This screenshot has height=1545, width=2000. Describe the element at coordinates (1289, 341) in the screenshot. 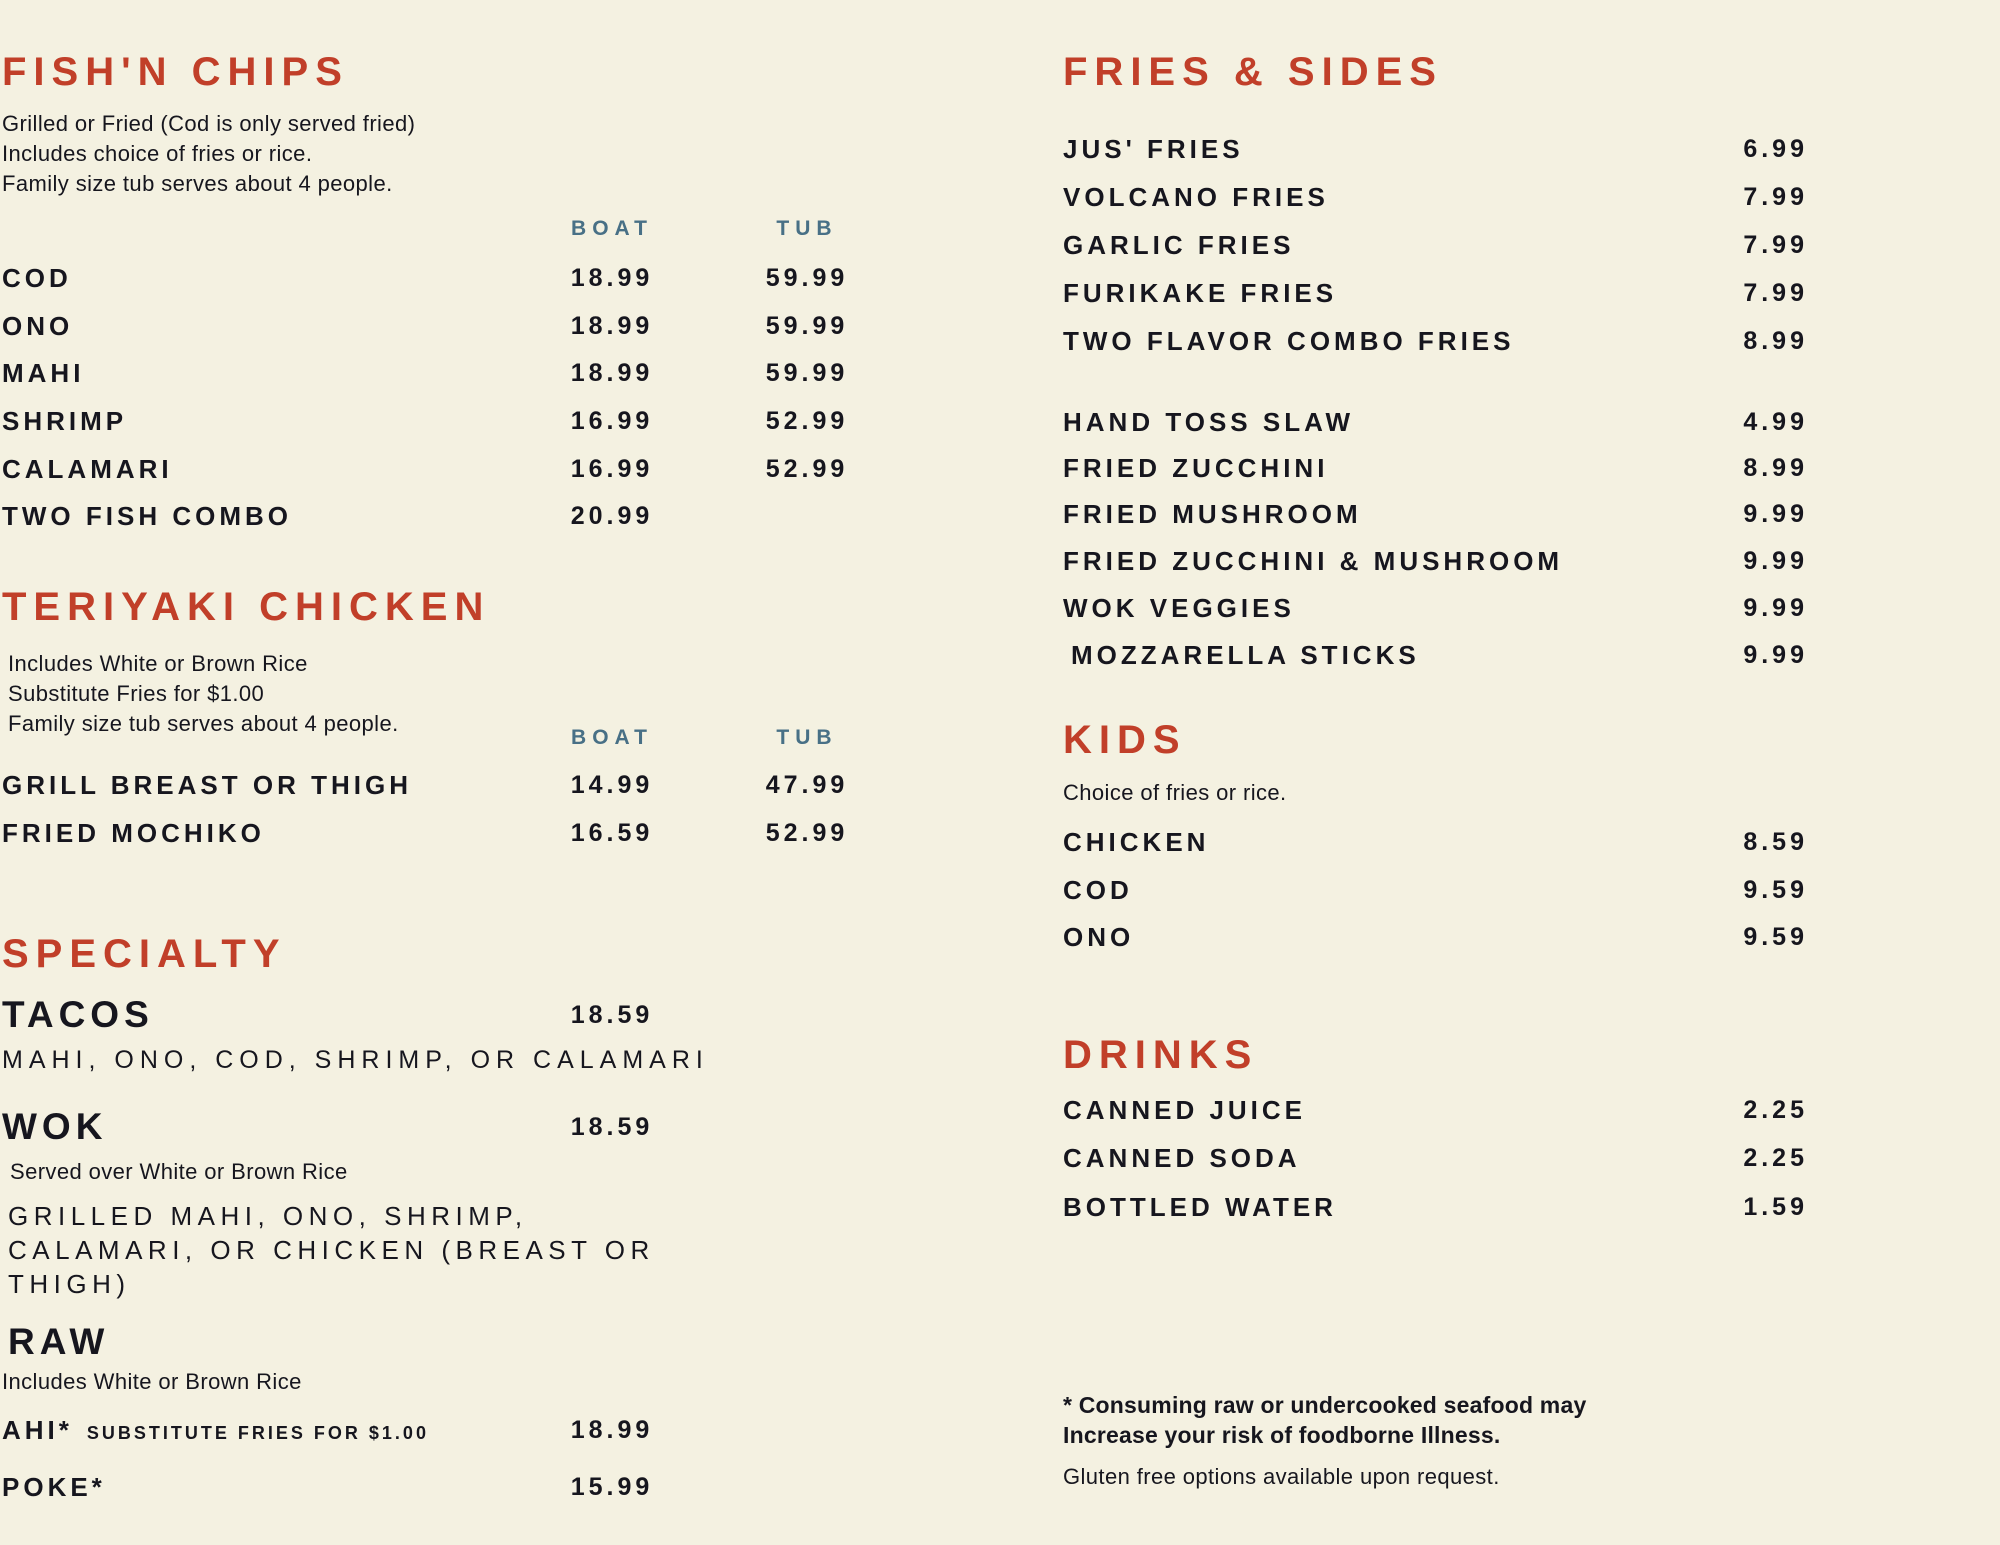

I see `item-name: TWO FLAVOR COMBO FRIES` at that location.